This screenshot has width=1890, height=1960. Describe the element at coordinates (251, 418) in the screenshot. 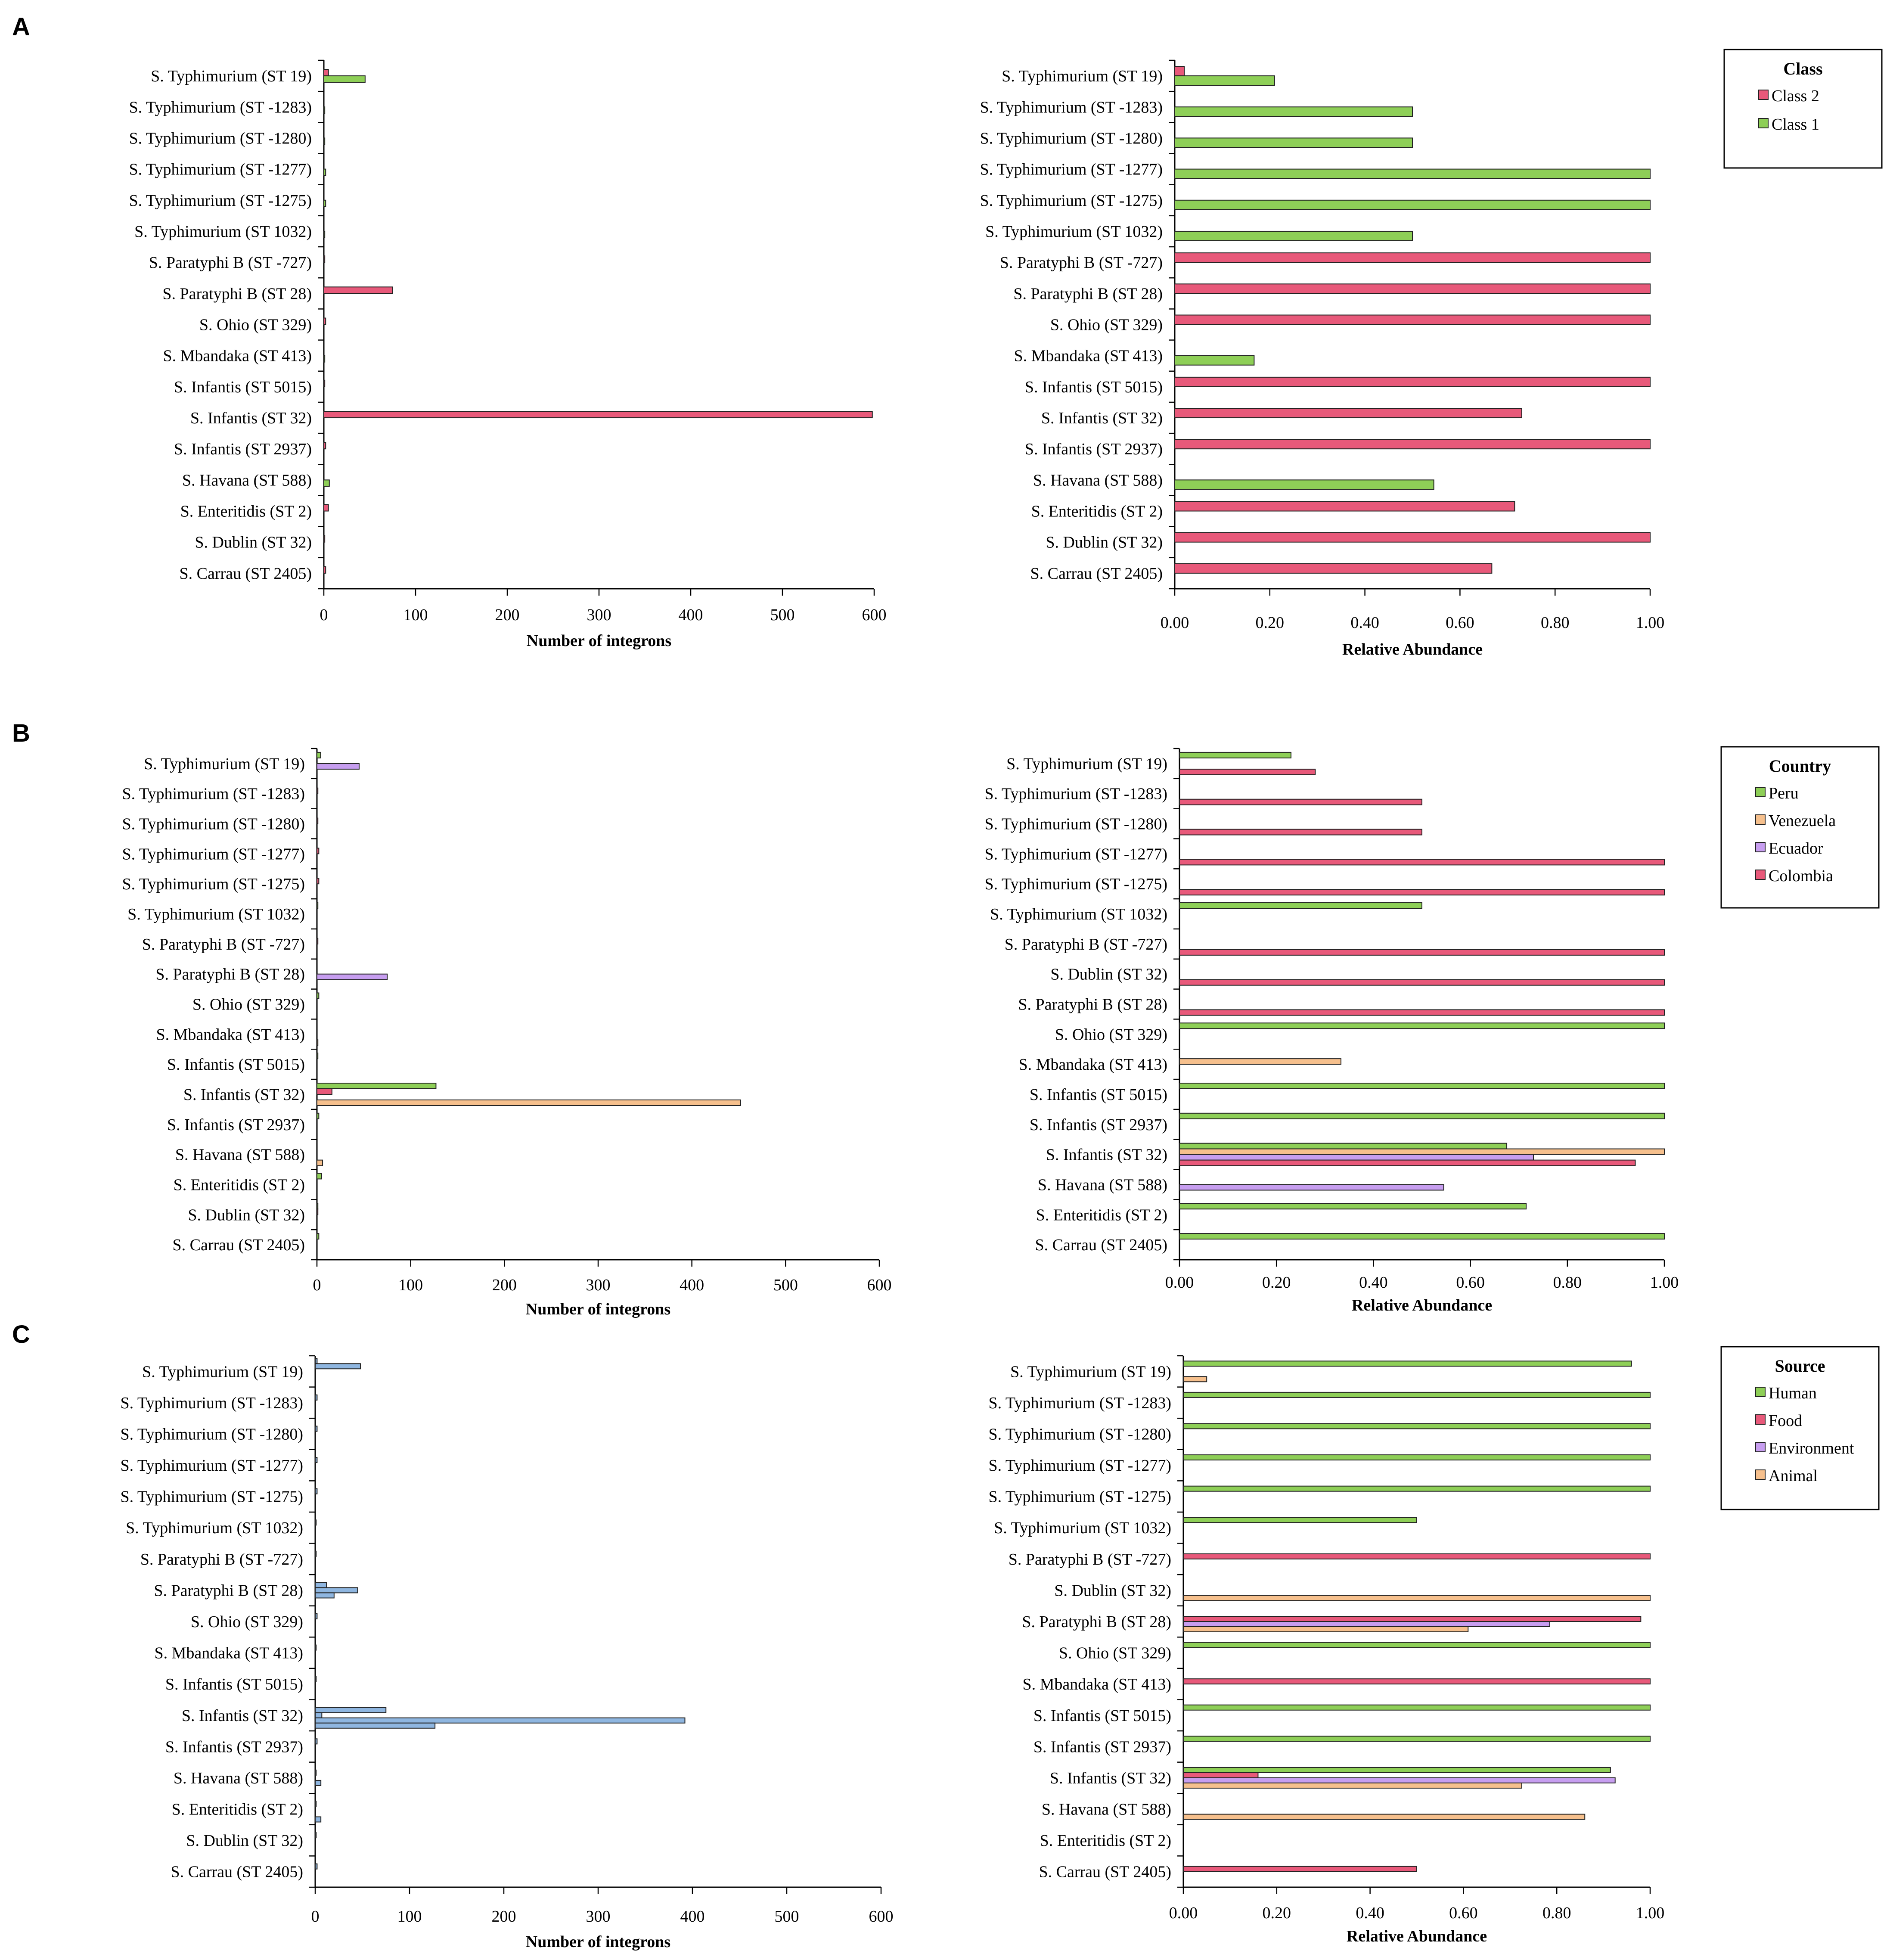

I see `category-label: S. Infantis (ST 32)` at that location.